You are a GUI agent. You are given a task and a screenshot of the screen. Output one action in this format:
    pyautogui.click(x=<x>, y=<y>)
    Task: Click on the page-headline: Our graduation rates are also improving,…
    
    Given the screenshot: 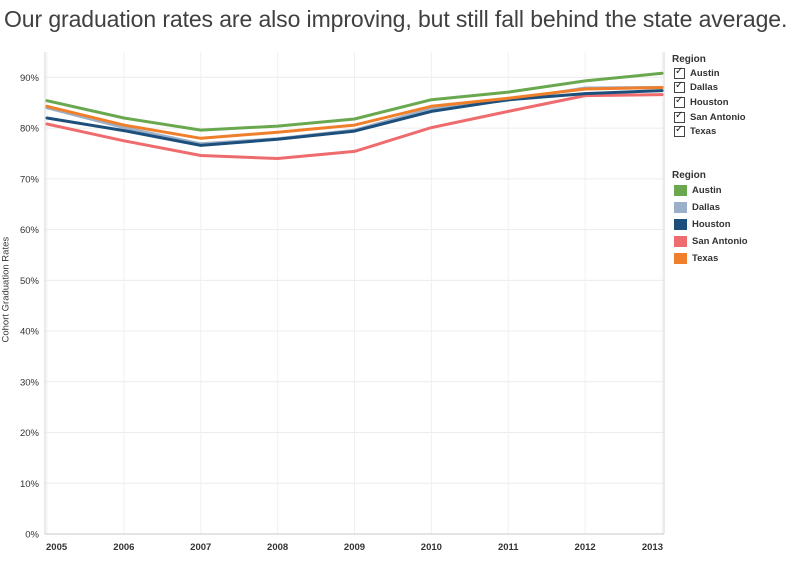 What is the action you would take?
    pyautogui.click(x=396, y=19)
    